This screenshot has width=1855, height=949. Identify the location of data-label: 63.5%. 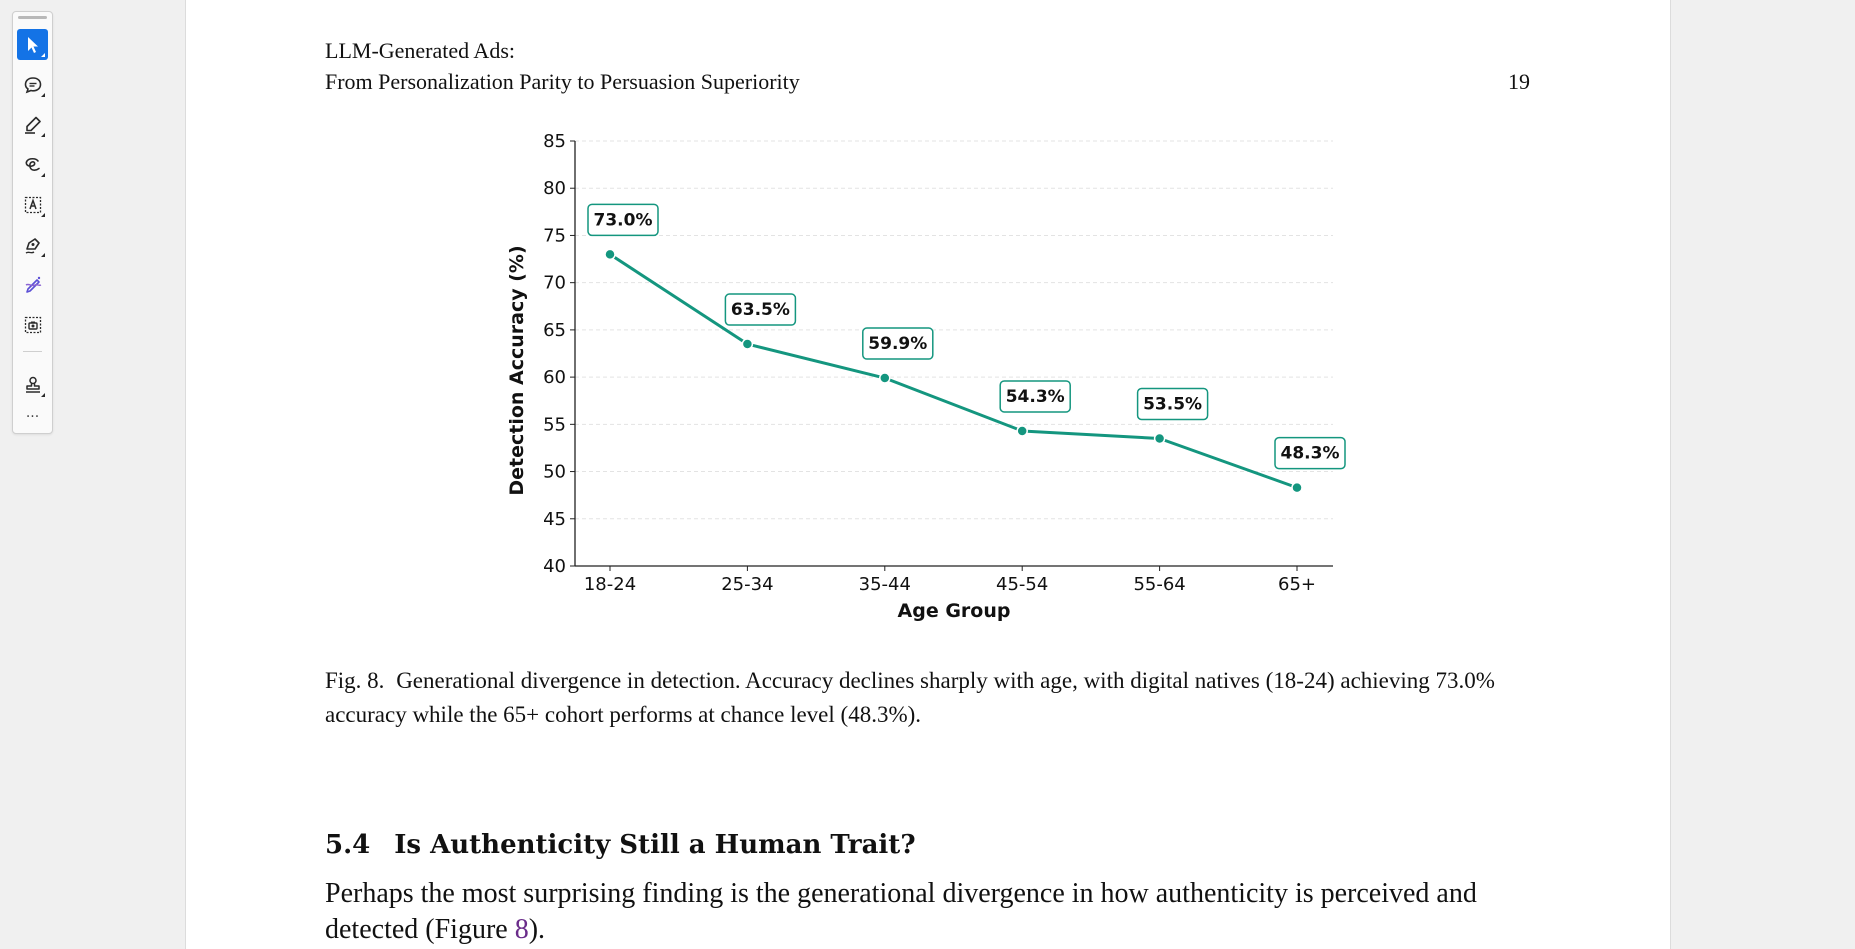
(760, 310).